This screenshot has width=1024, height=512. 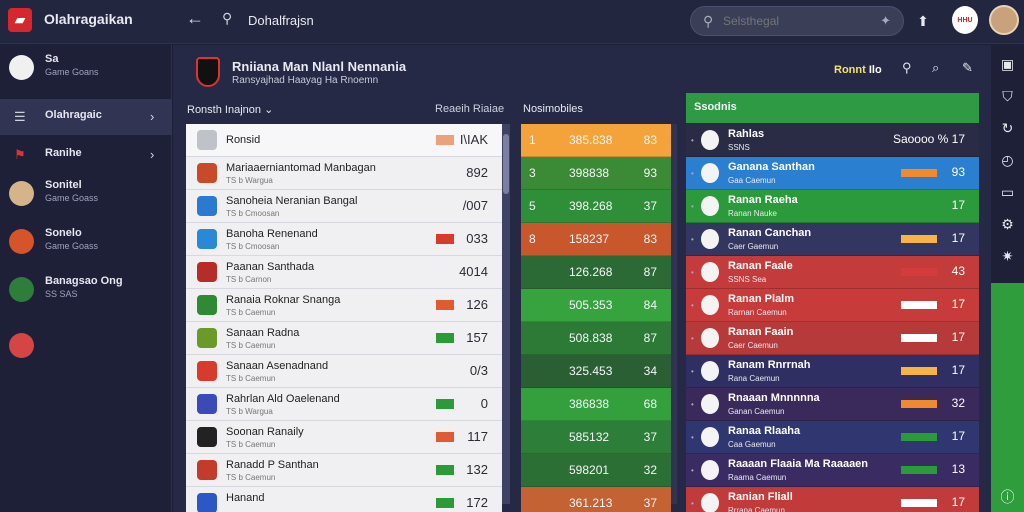 I want to click on number-row: 508.838 87, so click(x=596, y=338).